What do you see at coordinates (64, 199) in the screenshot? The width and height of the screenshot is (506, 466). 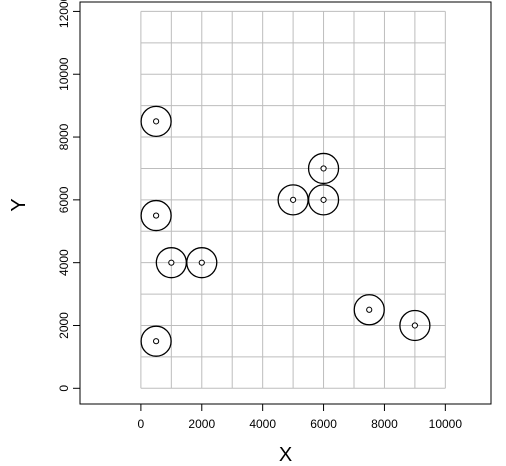 I see `y-tick-label: 6000` at bounding box center [64, 199].